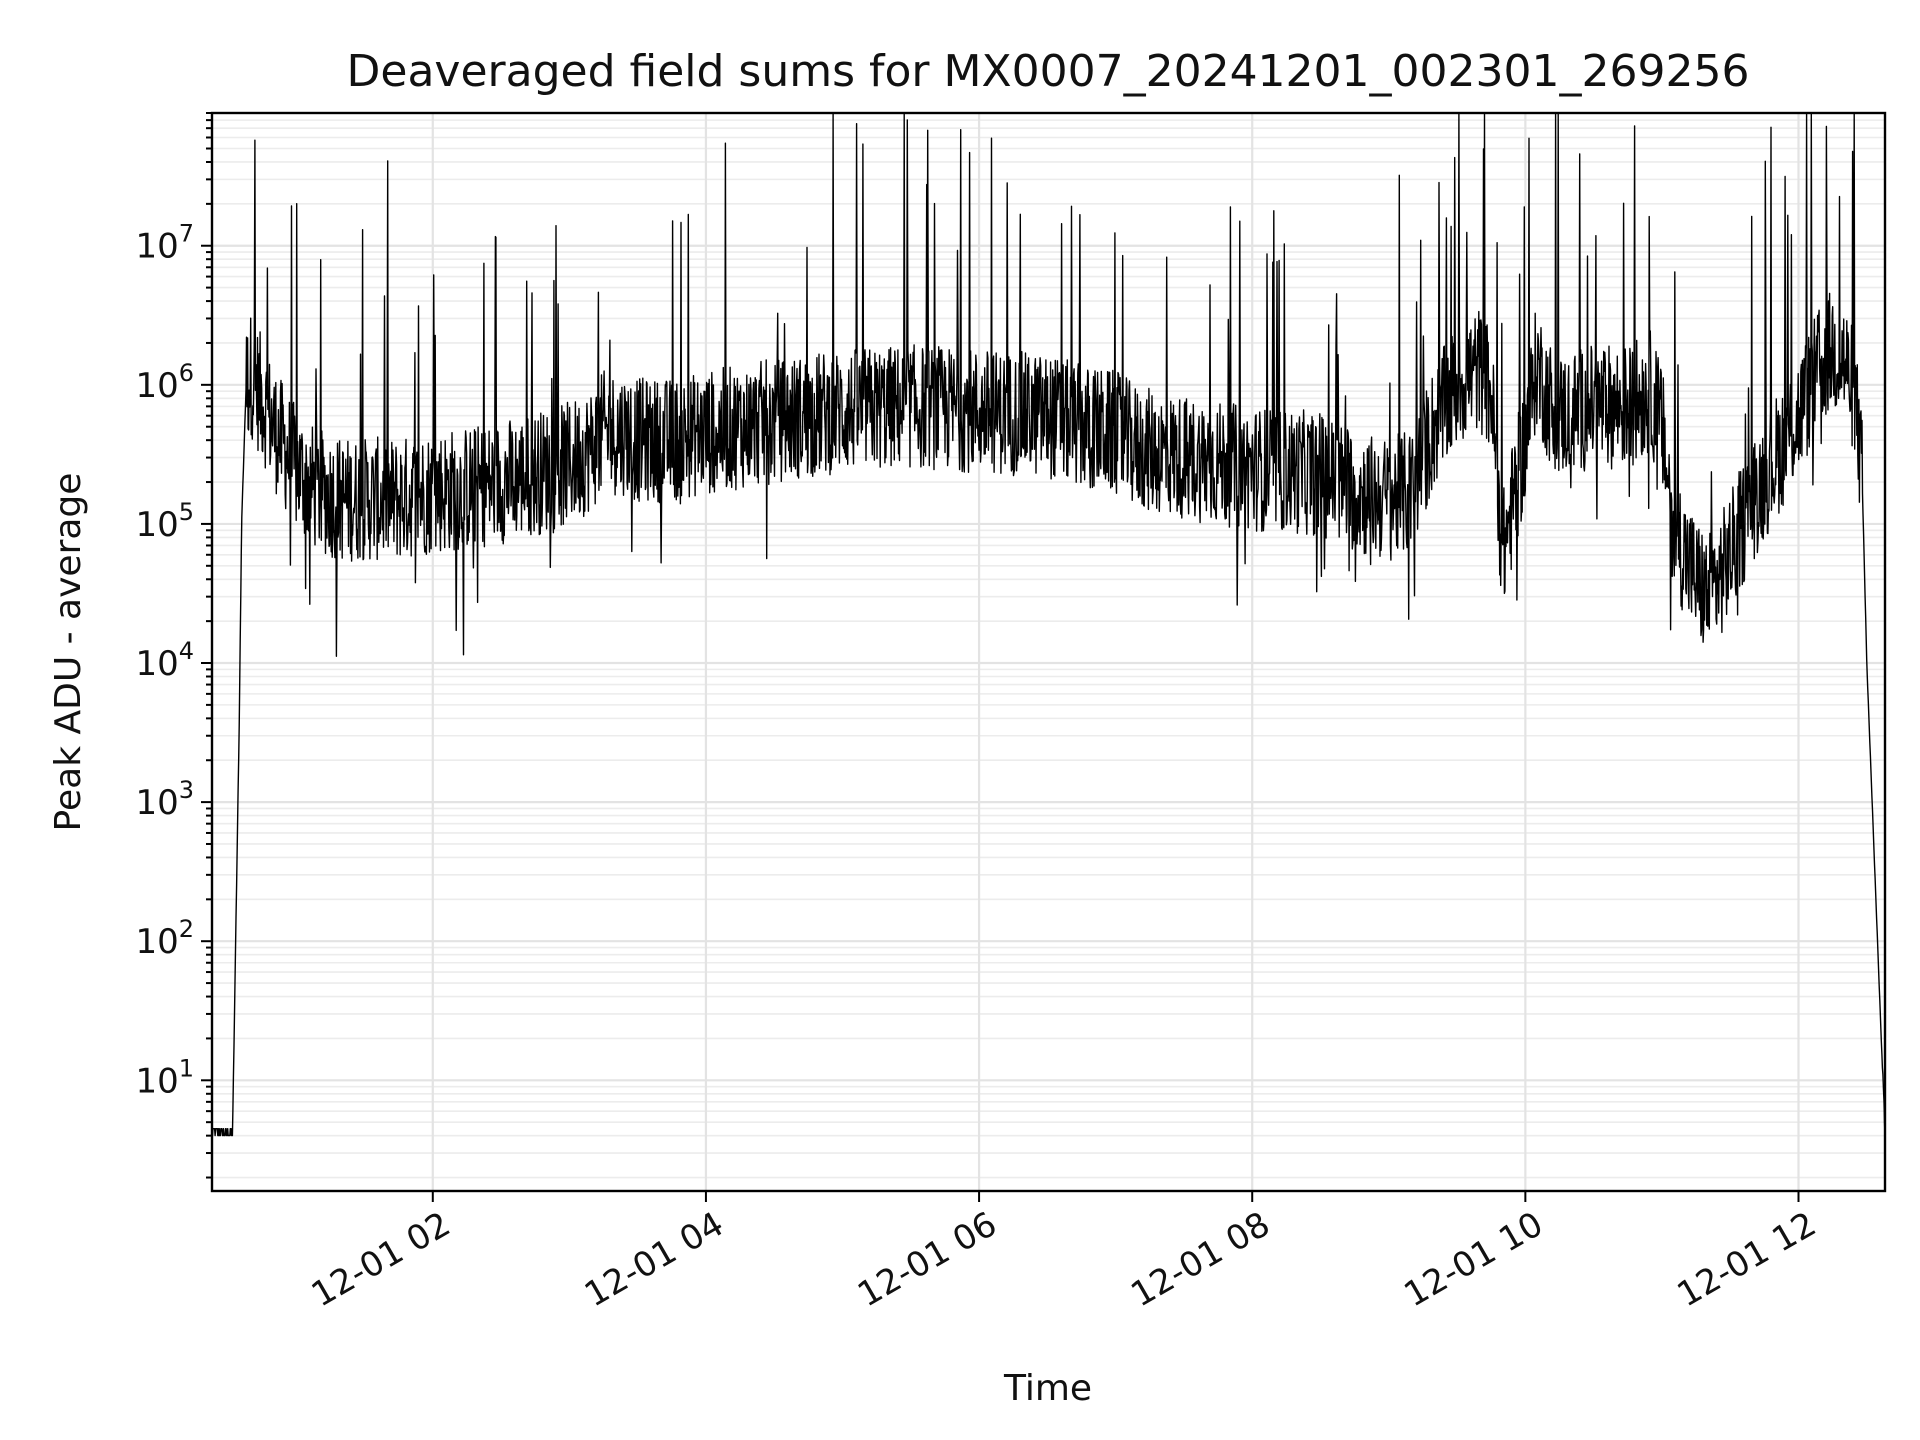 The image size is (1920, 1440). Describe the element at coordinates (1747, 1259) in the screenshot. I see `x-tick-label: 12-01 12` at that location.